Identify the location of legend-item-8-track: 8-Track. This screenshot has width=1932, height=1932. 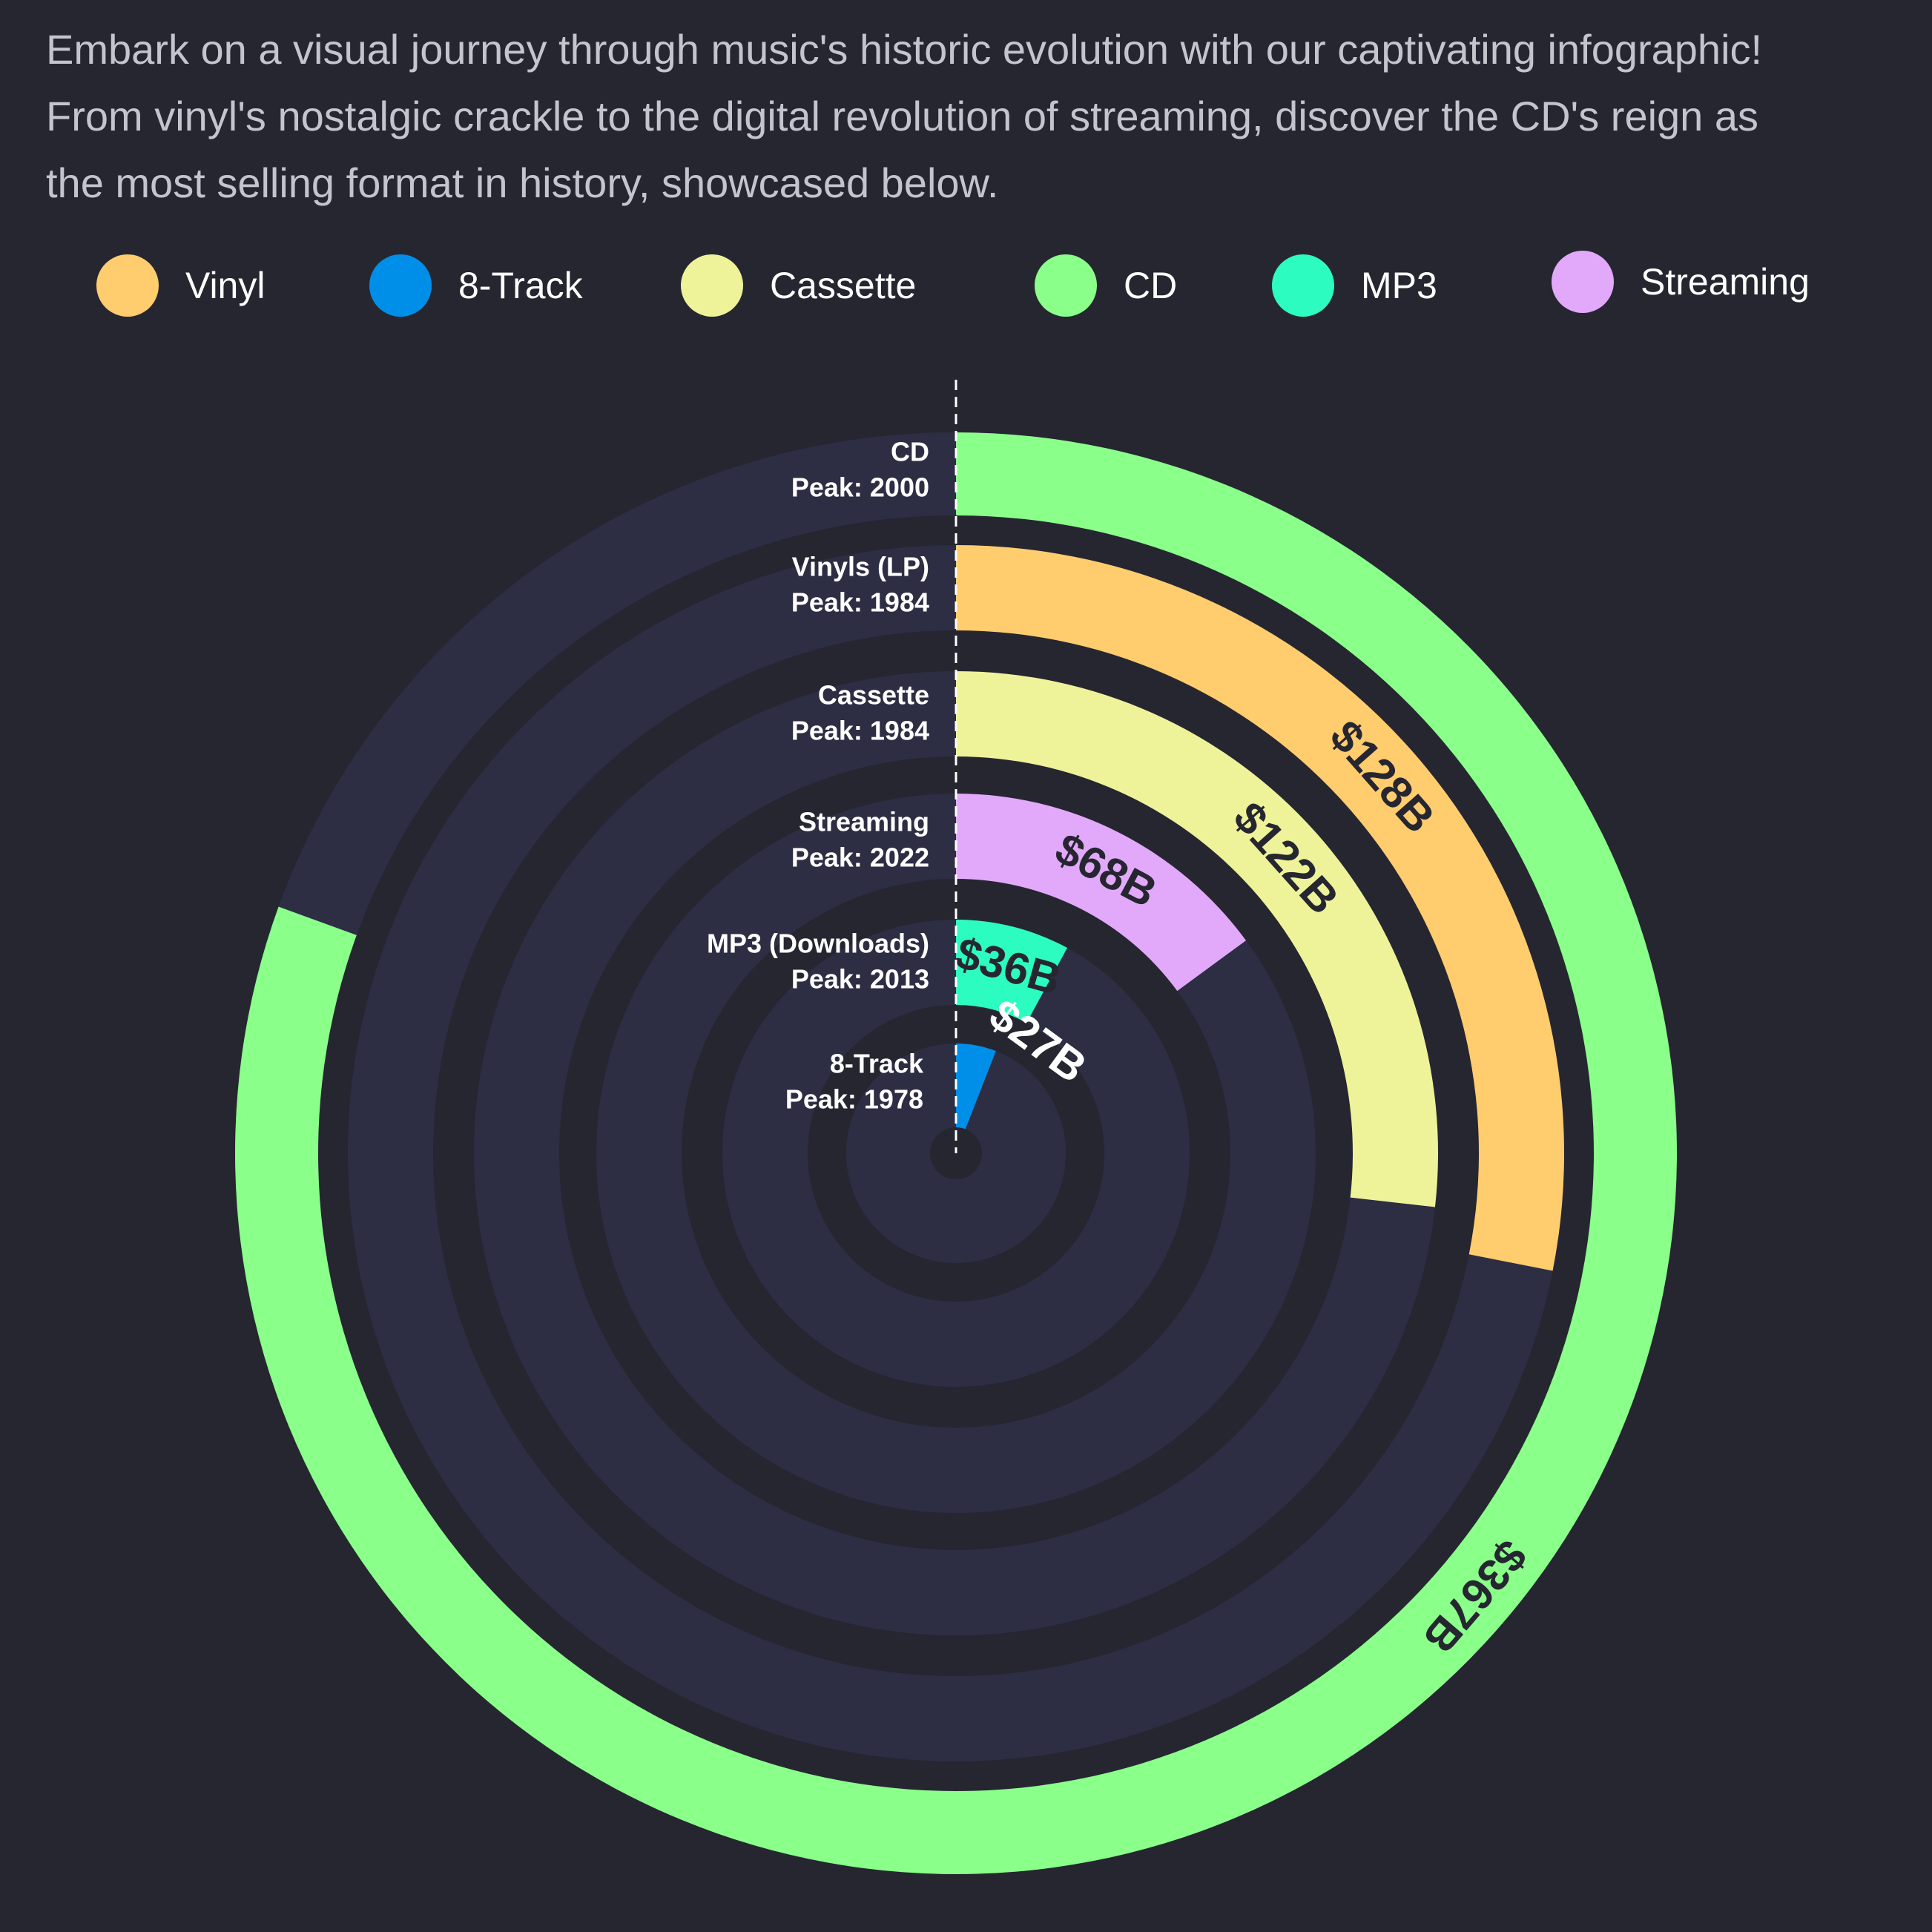
(476, 285).